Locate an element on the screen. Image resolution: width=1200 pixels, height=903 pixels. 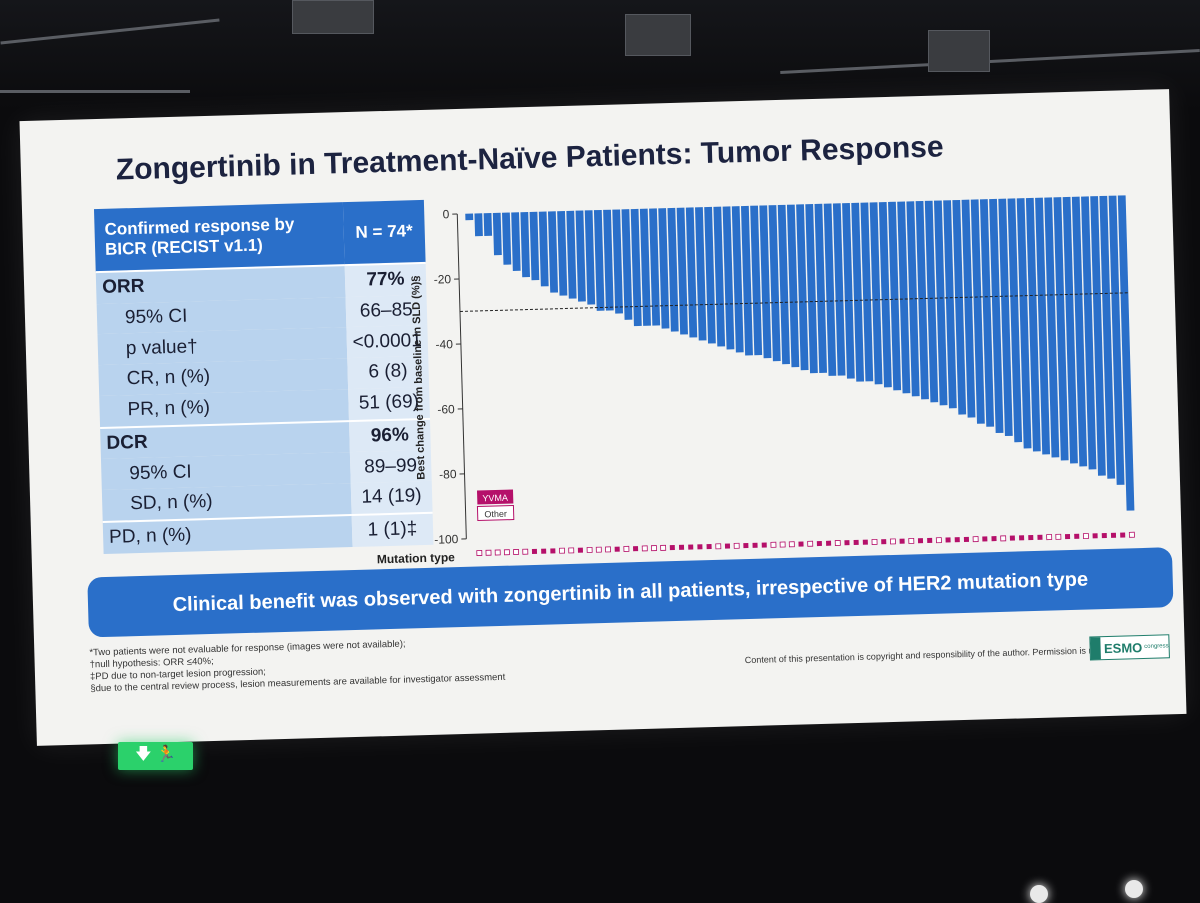
esmo-logo: ESMO congress is located at coordinates (1129, 647).